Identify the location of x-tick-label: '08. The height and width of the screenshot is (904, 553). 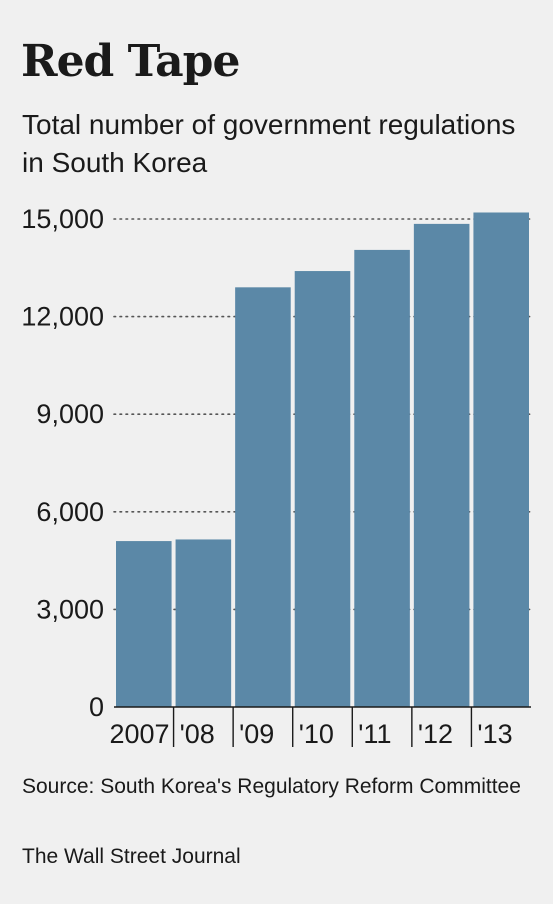
(197, 734).